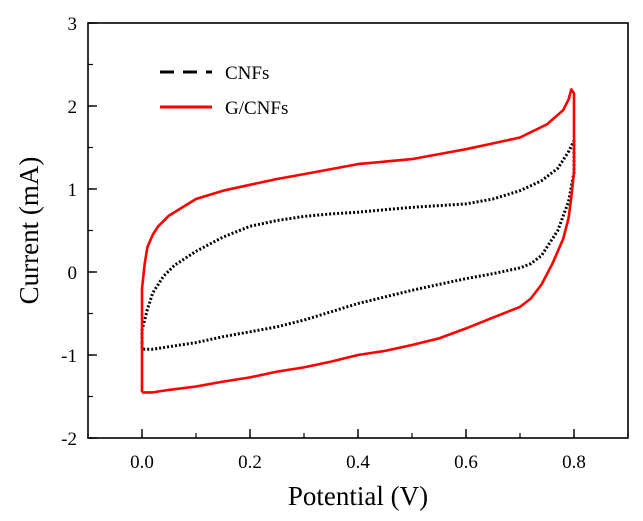  Describe the element at coordinates (250, 462) in the screenshot. I see `x-tick-label: 0.2` at that location.